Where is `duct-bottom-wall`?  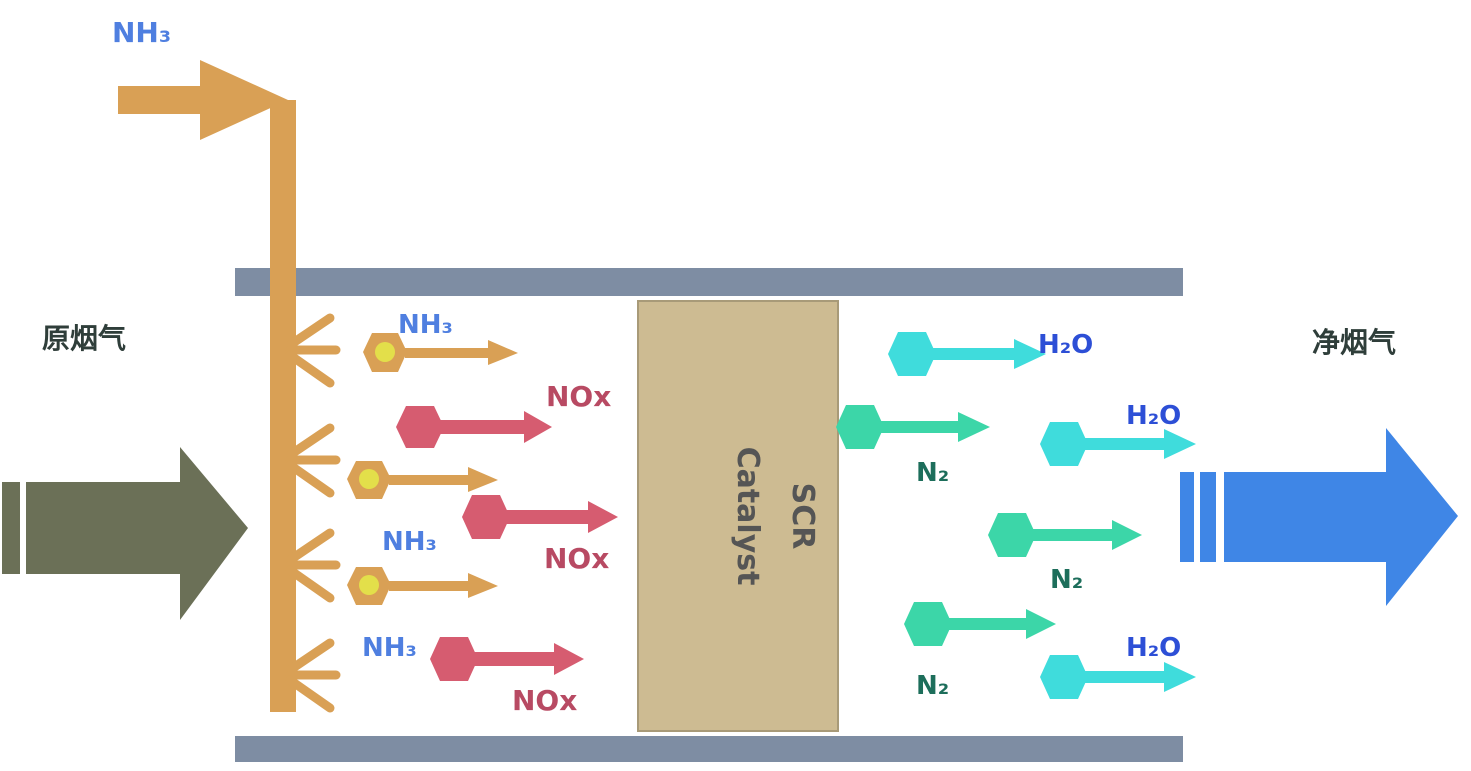
duct-bottom-wall is located at coordinates (709, 749).